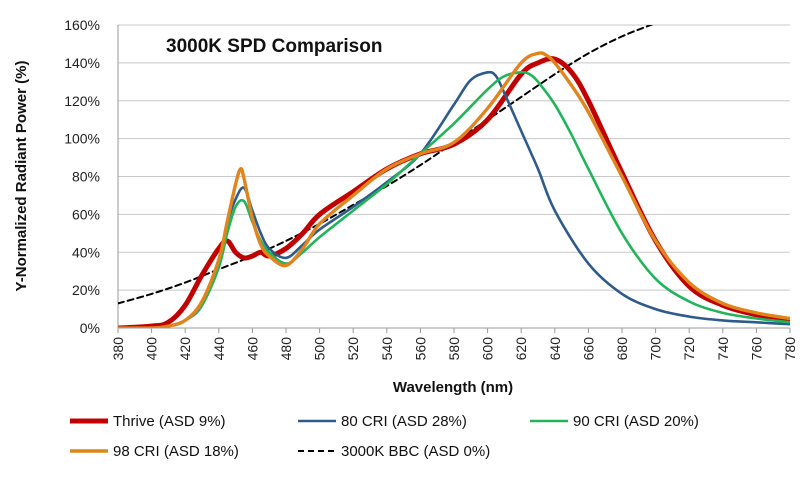 The width and height of the screenshot is (800, 477). I want to click on chart-title: 3000K SPD Comparison, so click(274, 46).